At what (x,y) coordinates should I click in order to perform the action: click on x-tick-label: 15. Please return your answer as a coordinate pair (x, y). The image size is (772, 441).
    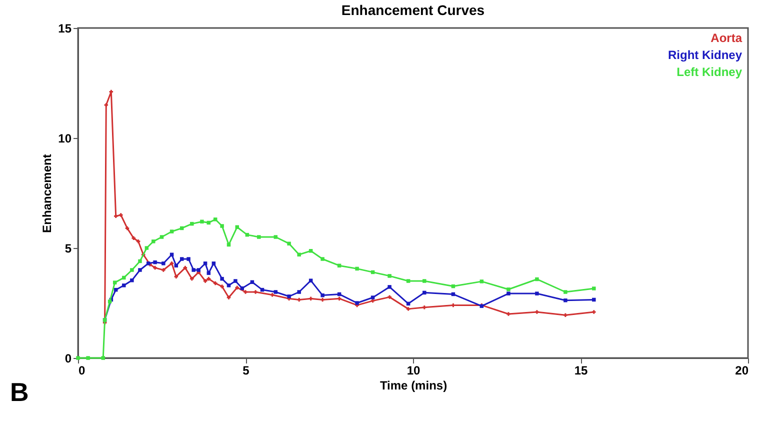
    Looking at the image, I should click on (581, 371).